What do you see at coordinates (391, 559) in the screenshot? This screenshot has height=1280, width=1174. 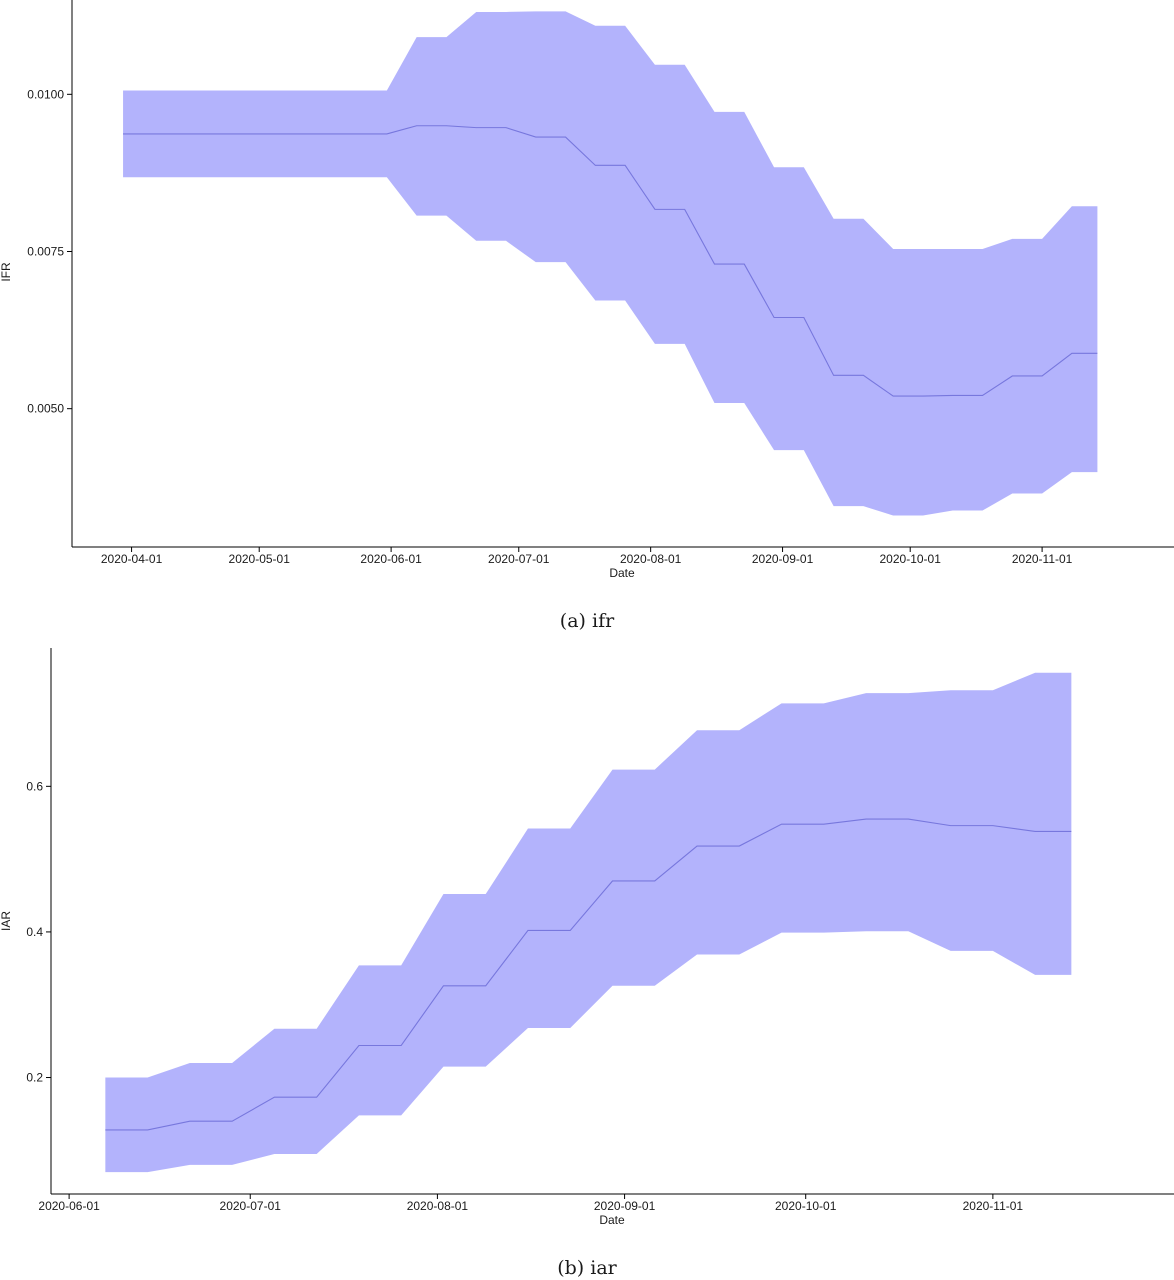 I see `ifr-x-tick-label: 2020-06-01` at bounding box center [391, 559].